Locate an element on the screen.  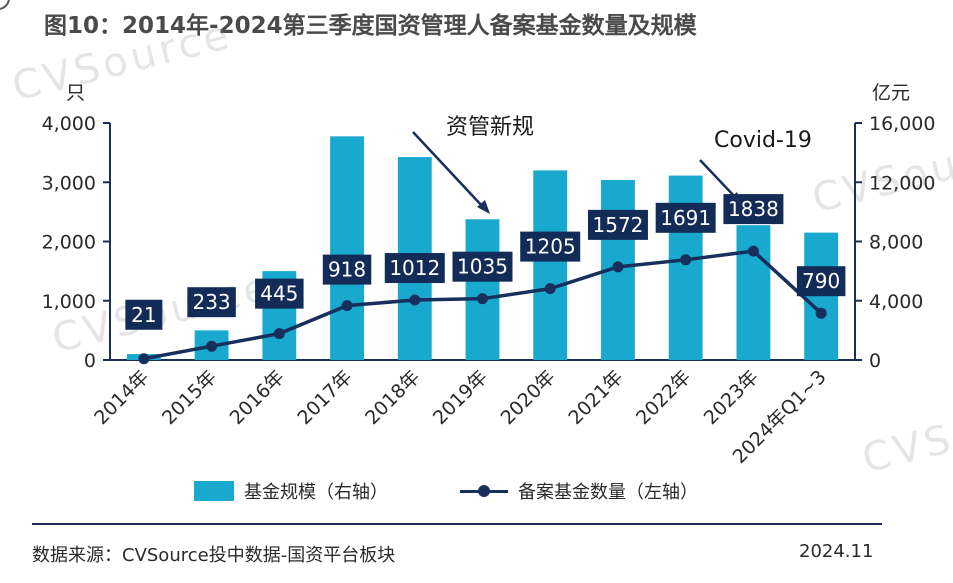
data-label: 1035 is located at coordinates (482, 267).